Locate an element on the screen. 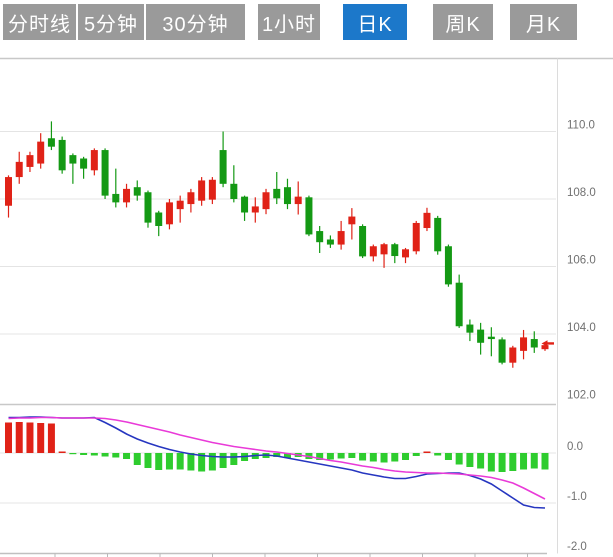  tab-weekly-k: 周K is located at coordinates (463, 22).